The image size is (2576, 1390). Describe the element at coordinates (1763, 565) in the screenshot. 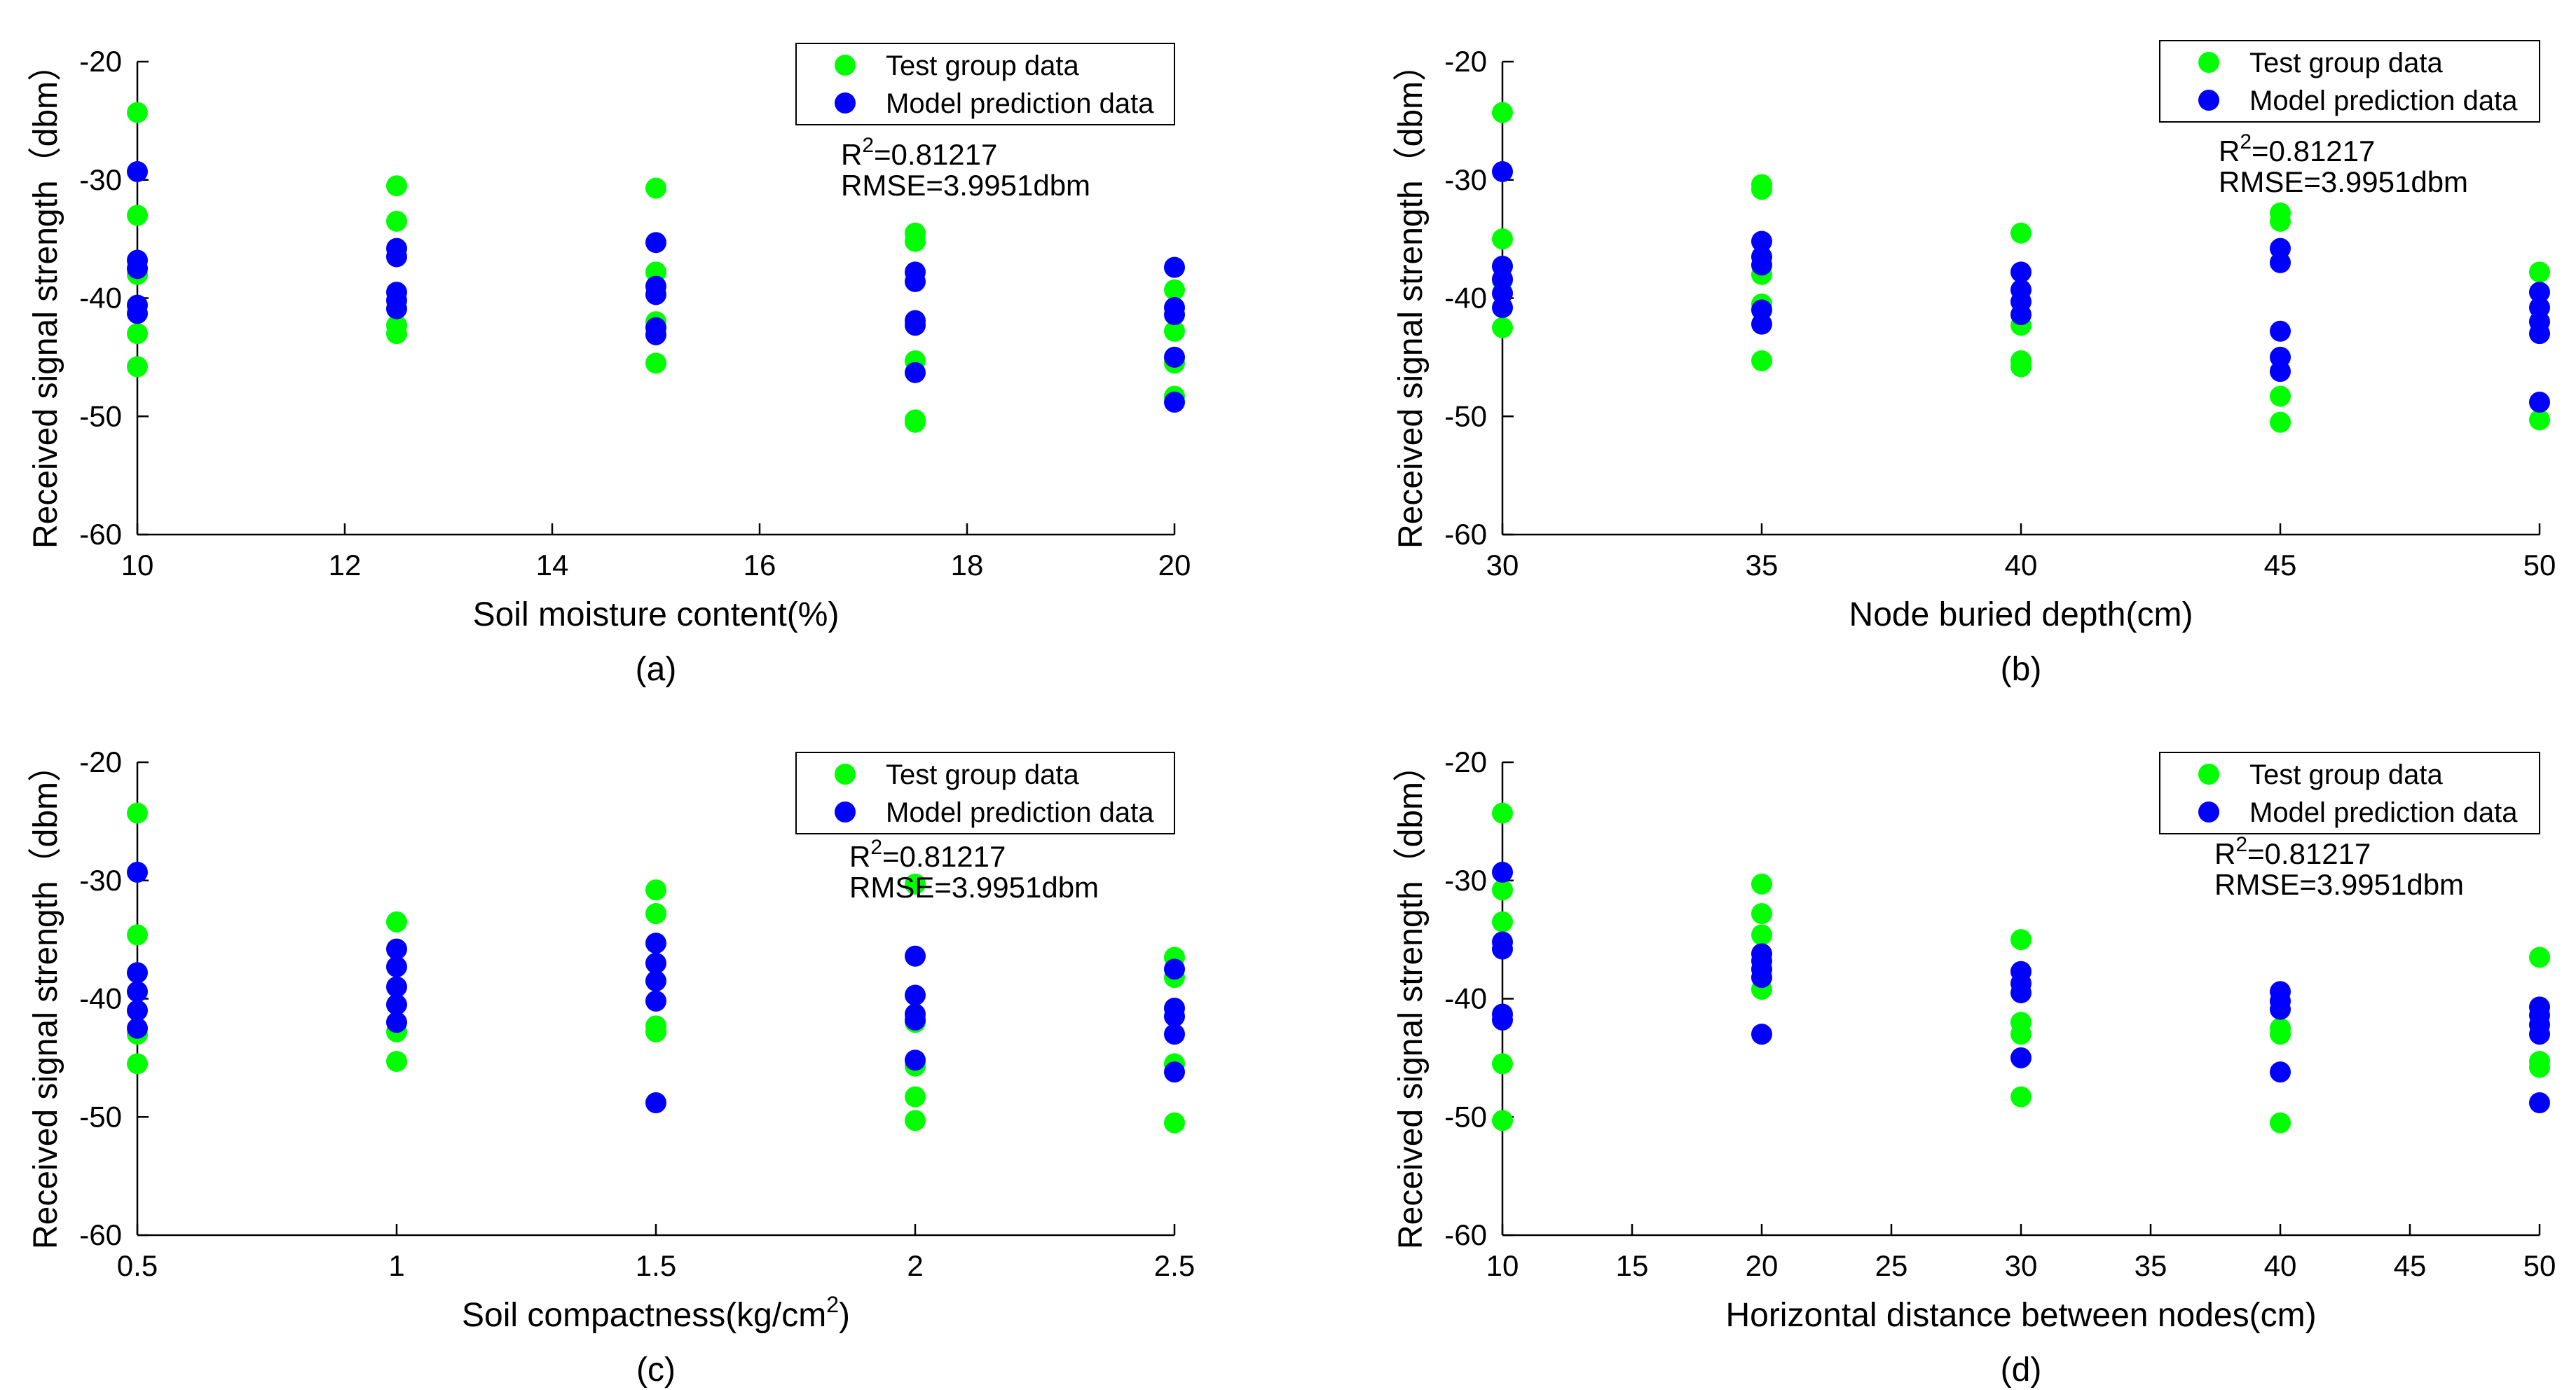

I see `x-tick-label: 35` at that location.